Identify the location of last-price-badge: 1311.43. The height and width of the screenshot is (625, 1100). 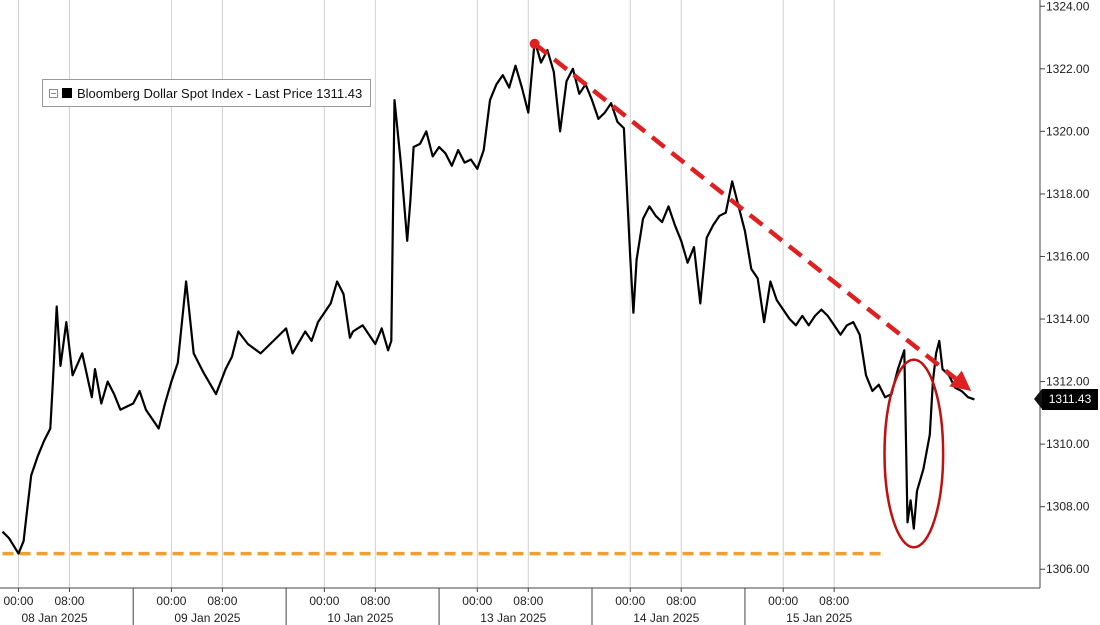
(1066, 399).